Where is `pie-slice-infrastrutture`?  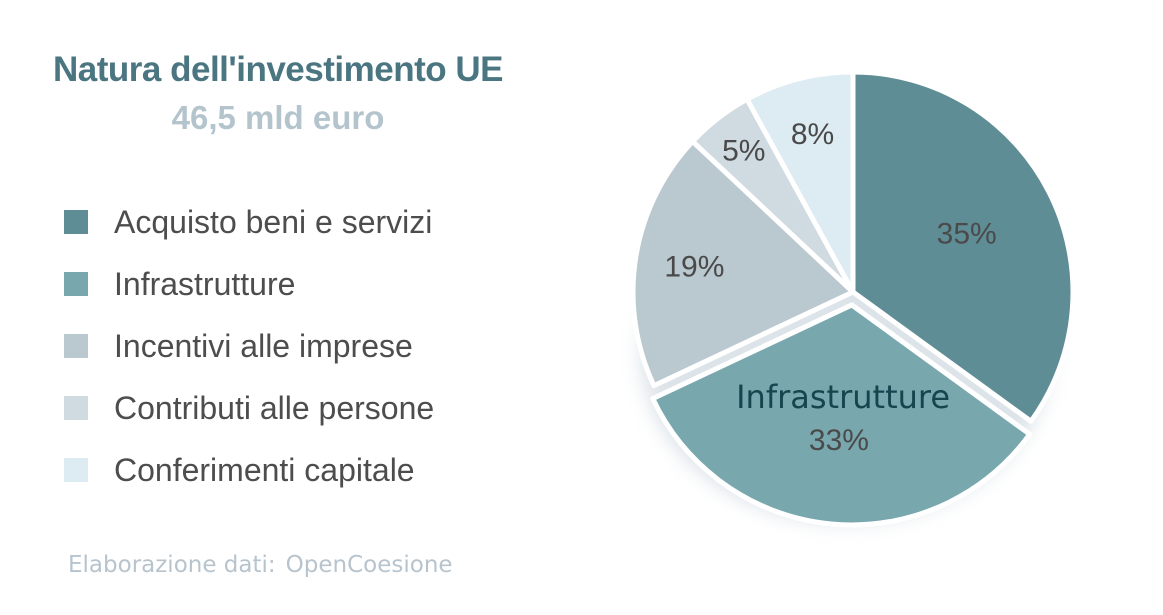
pie-slice-infrastrutture is located at coordinates (841, 415).